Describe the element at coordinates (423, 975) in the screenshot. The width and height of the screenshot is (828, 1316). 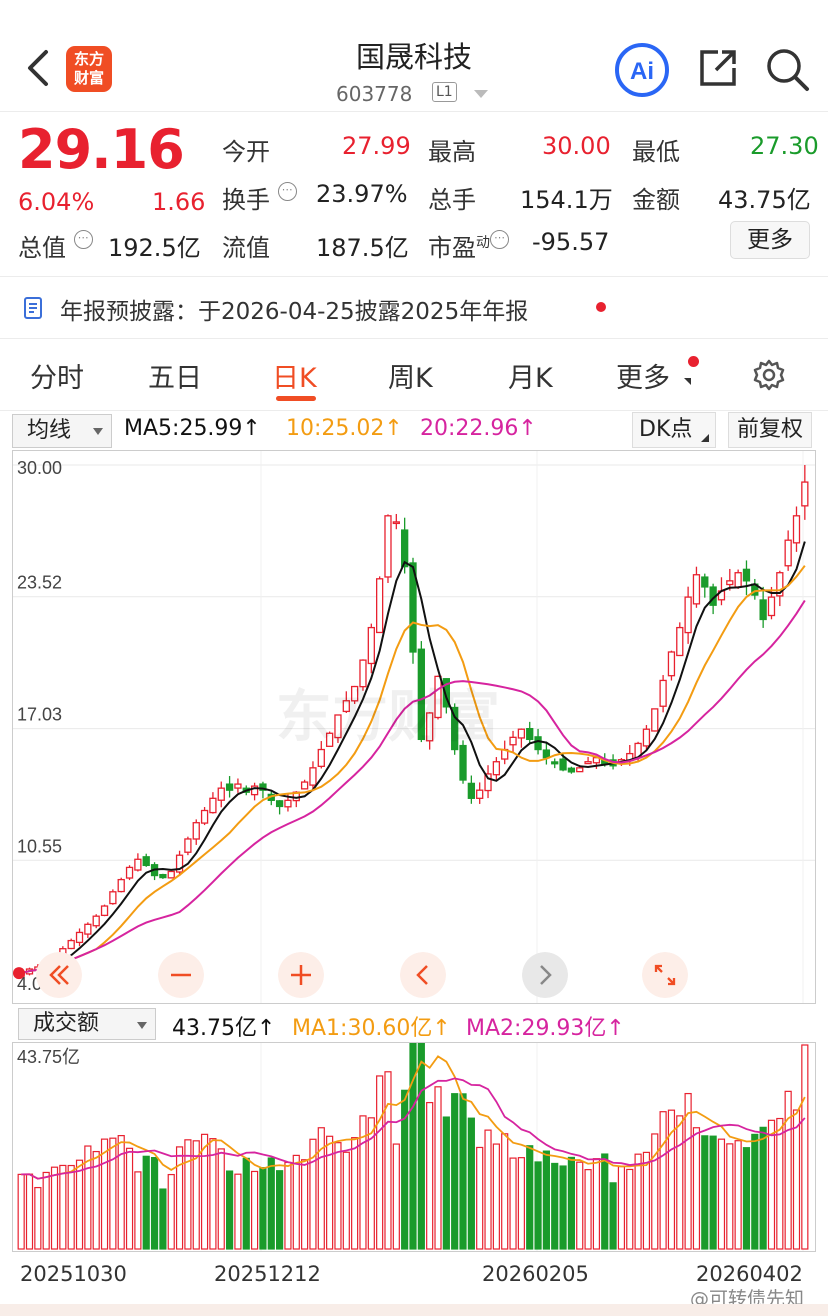
I see `scroll-left-icon` at that location.